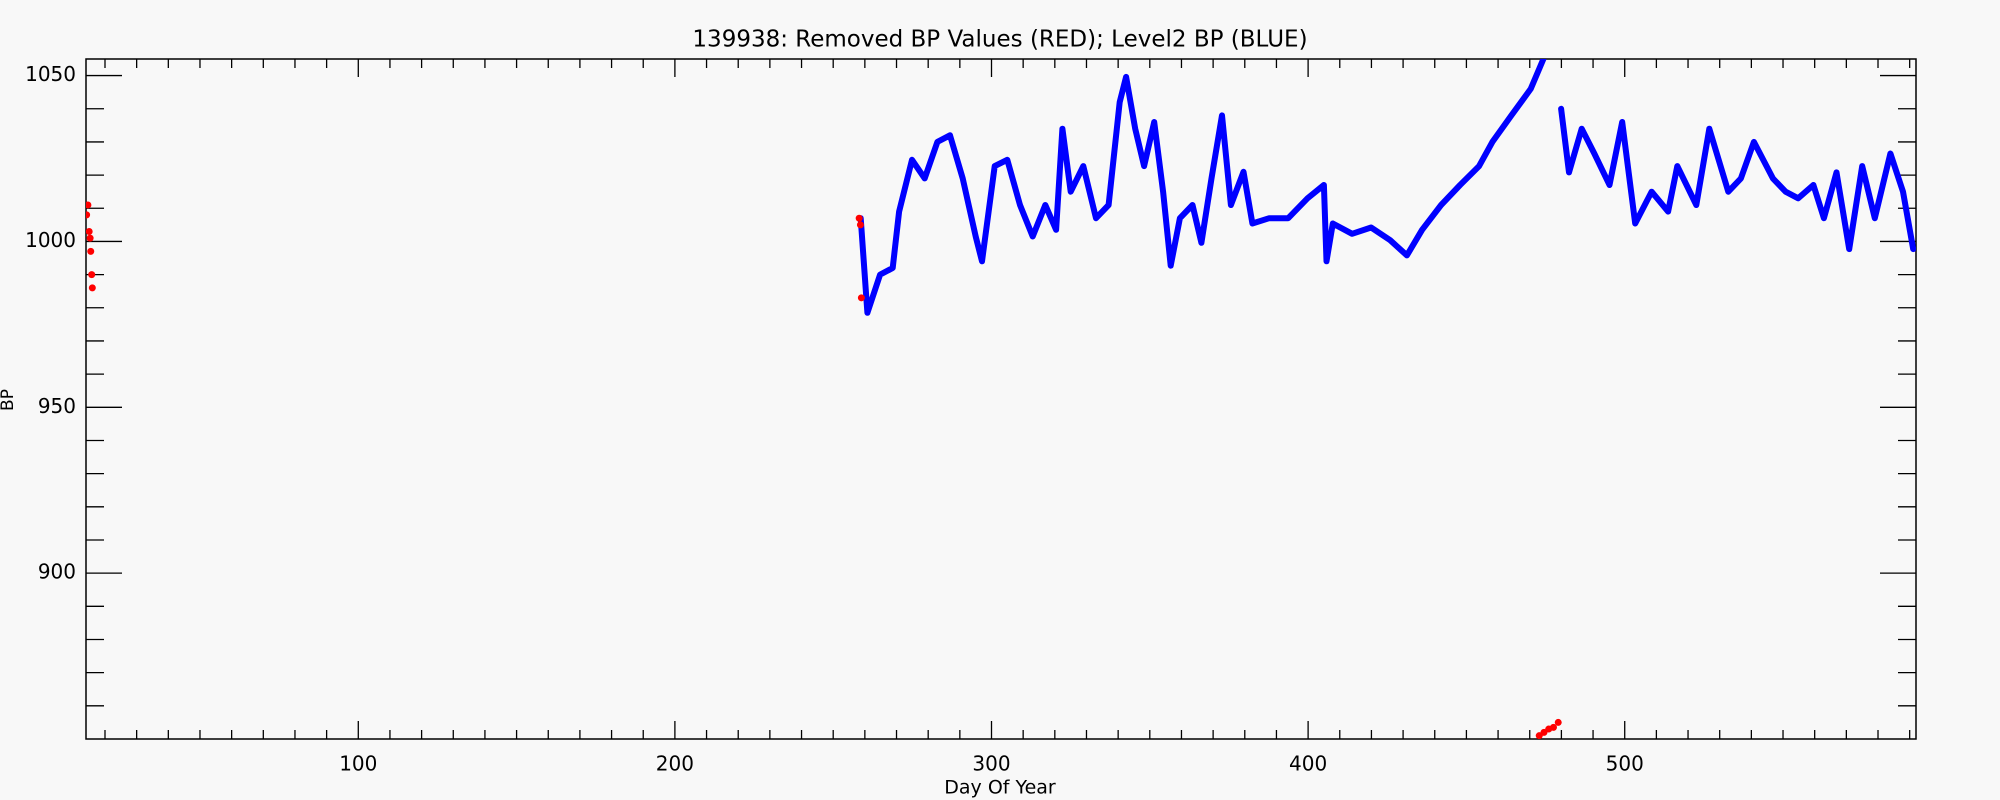 This screenshot has height=800, width=2000. What do you see at coordinates (675, 764) in the screenshot?
I see `x-tick-label: 200` at bounding box center [675, 764].